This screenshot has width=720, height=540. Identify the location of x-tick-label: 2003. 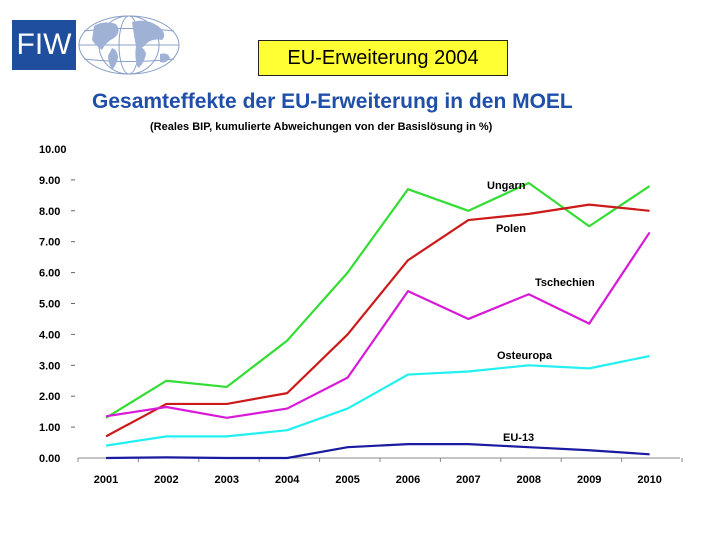
(227, 480).